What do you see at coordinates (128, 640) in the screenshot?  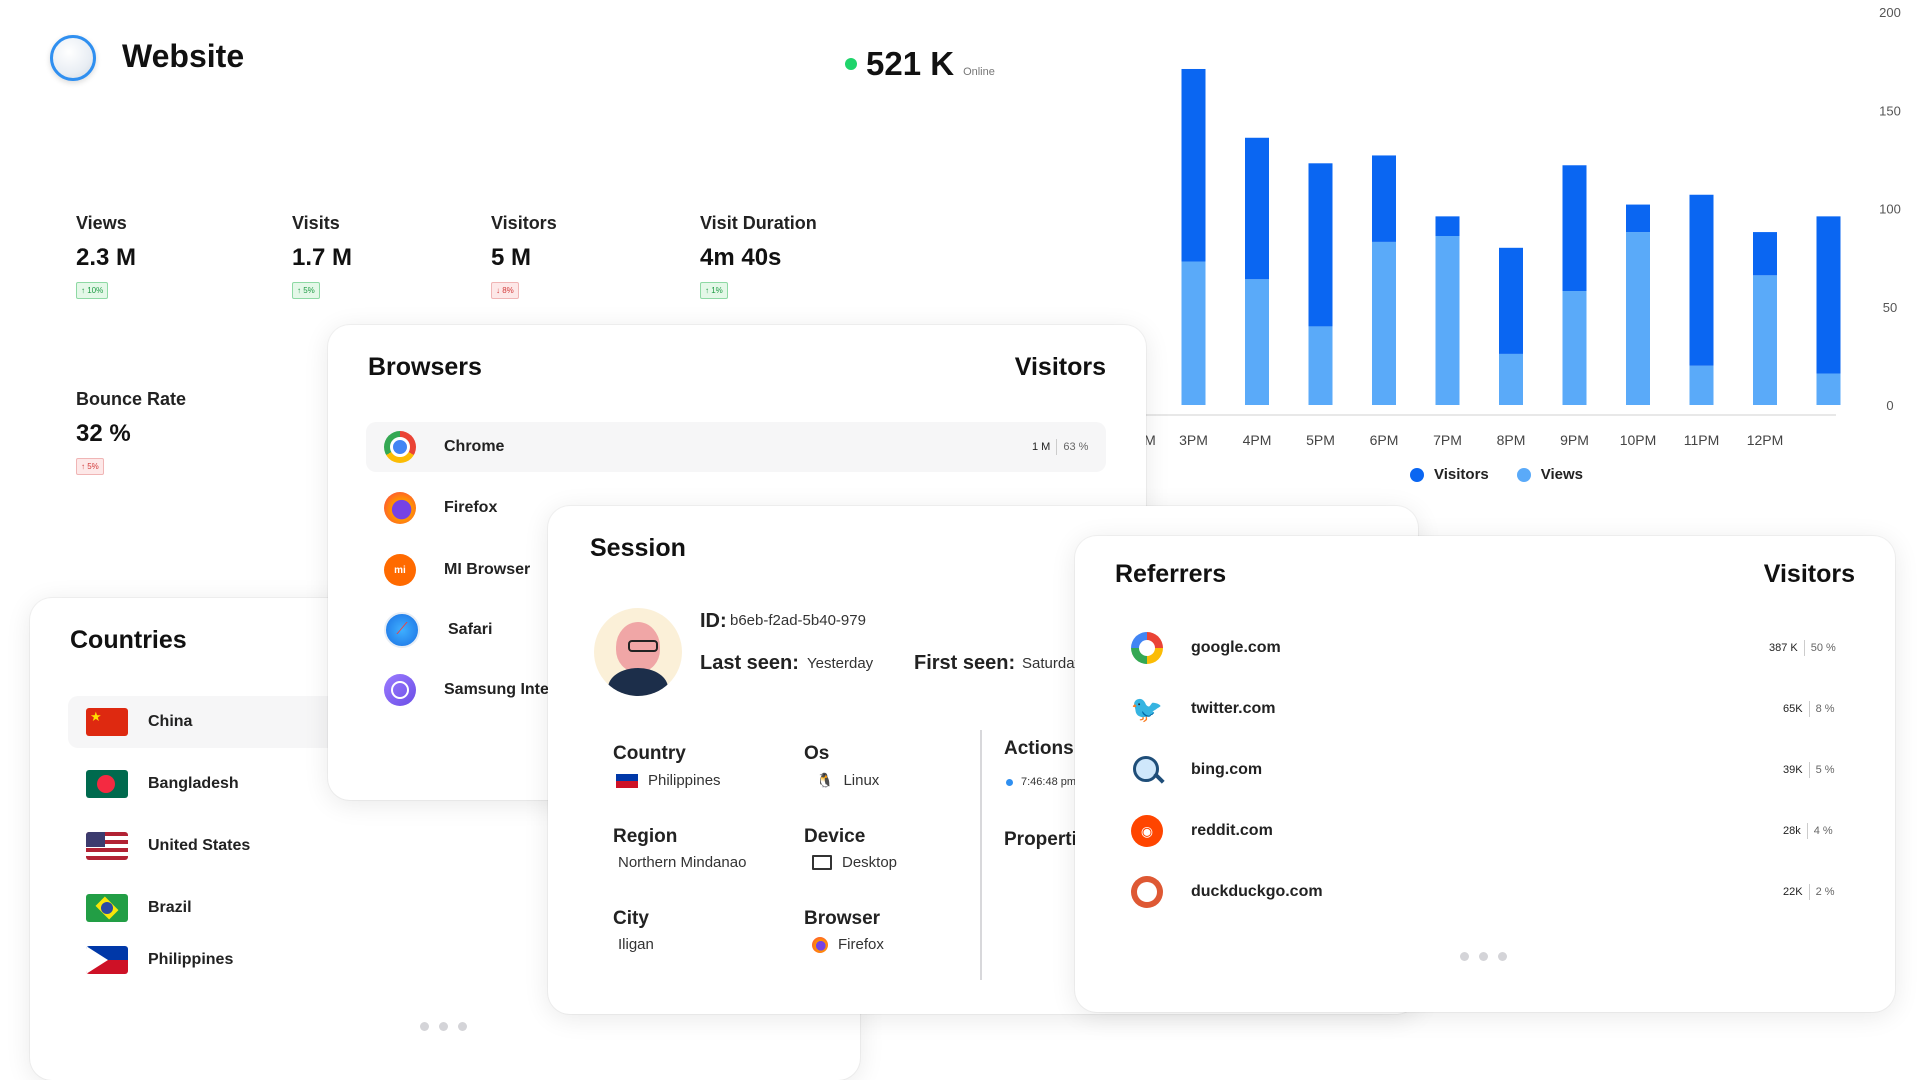 I see `countries-title: Countries` at bounding box center [128, 640].